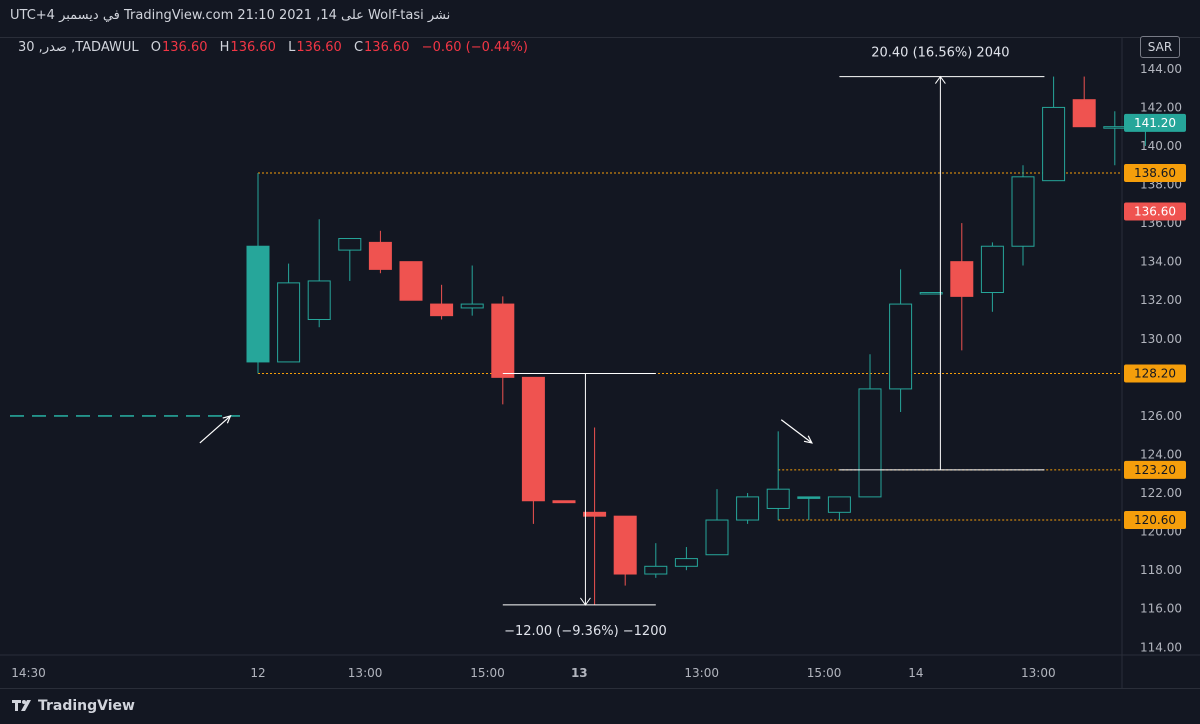 The width and height of the screenshot is (1200, 724). I want to click on level-price-tag-label: 123.20, so click(1155, 470).